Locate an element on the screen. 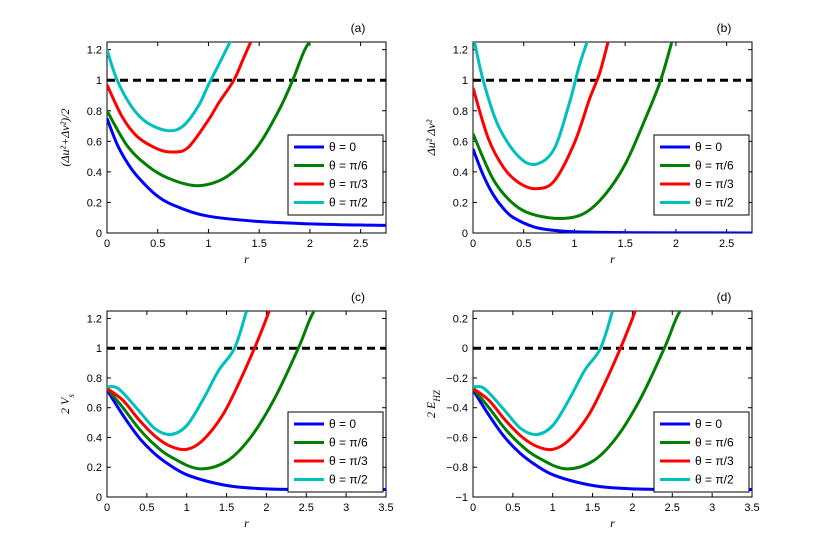 The height and width of the screenshot is (559, 830). y-axis-label-main: 2 V is located at coordinates (65, 405).